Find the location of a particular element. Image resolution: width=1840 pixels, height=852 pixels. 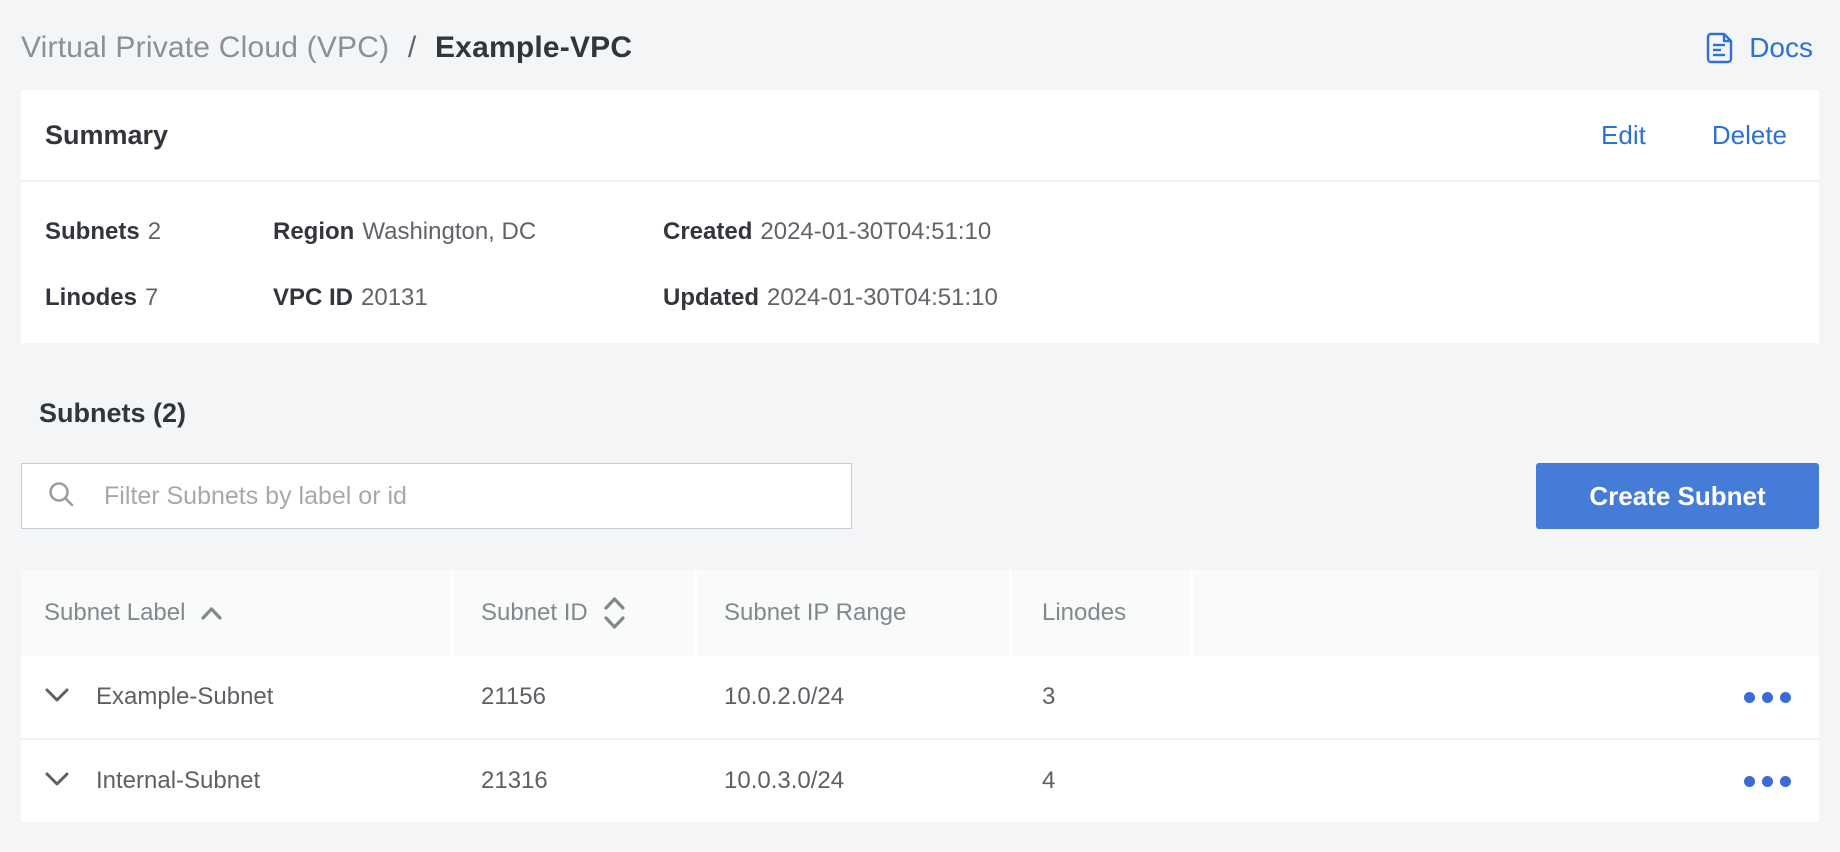

subnet-label: Internal-Subnet is located at coordinates (178, 780).